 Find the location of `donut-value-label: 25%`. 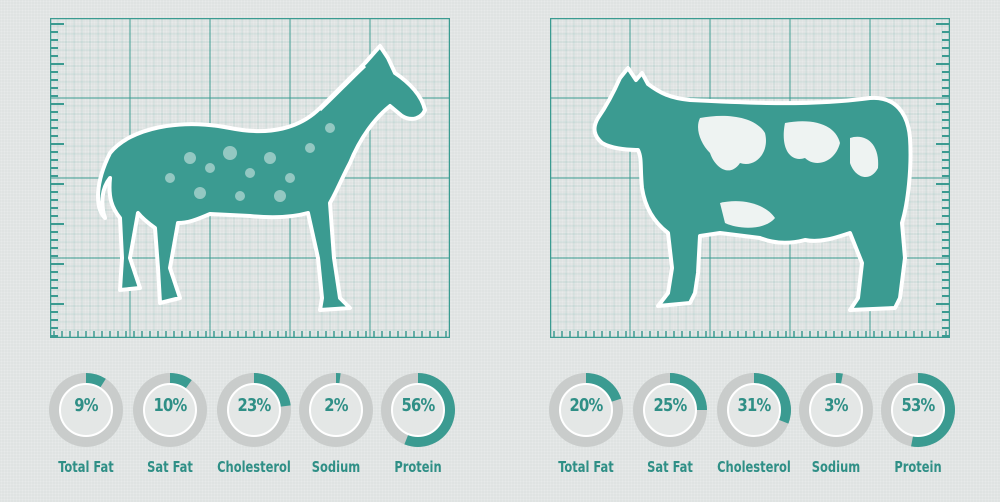

donut-value-label: 25% is located at coordinates (670, 405).